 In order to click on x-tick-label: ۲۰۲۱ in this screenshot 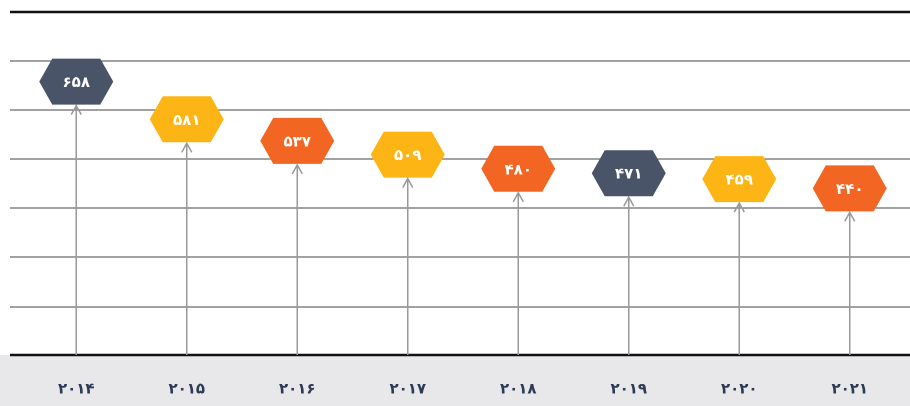, I will do `click(849, 389)`.